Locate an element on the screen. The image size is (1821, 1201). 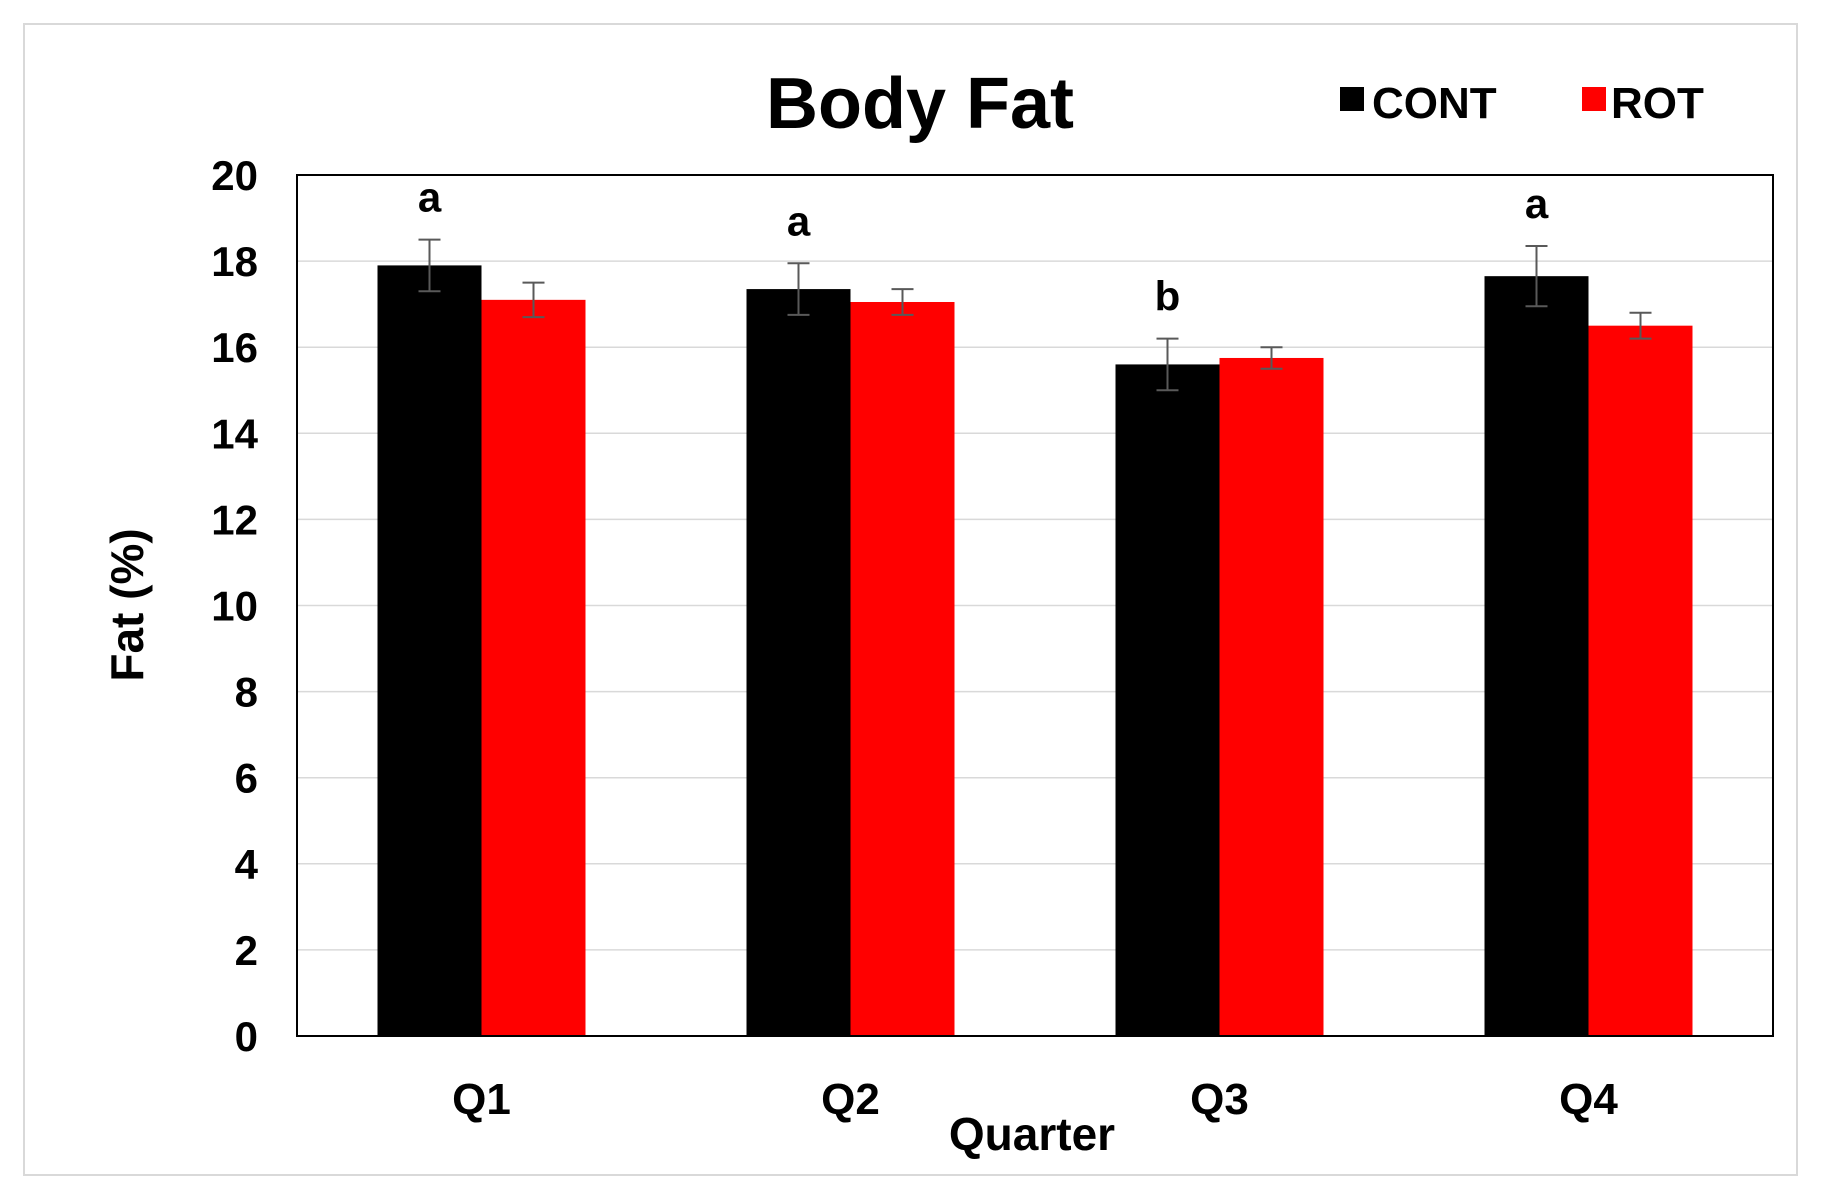
legend-label-cont: CONT is located at coordinates (1434, 103).